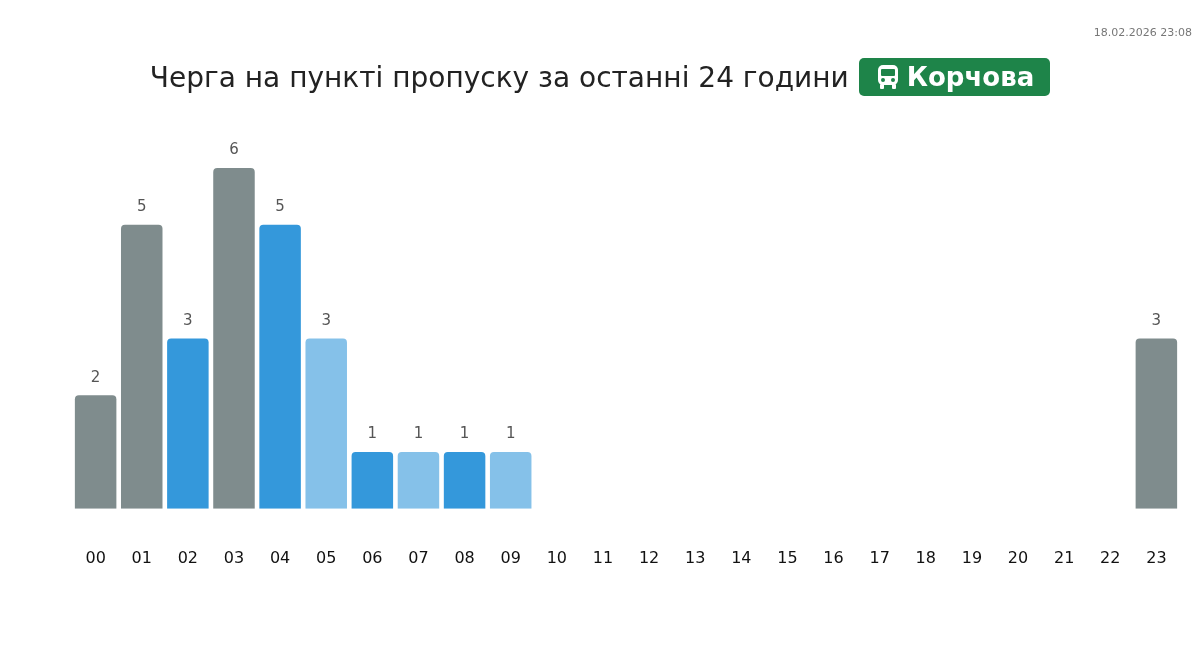 The width and height of the screenshot is (1200, 651). Describe the element at coordinates (280, 557) in the screenshot. I see `x-tick-label: 04` at that location.